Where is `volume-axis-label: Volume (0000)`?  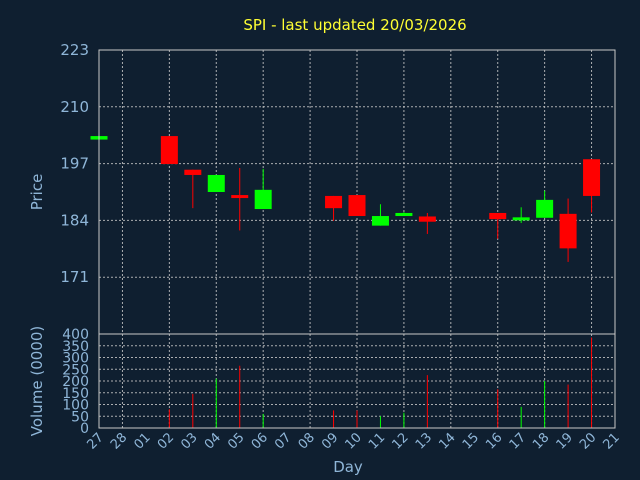 volume-axis-label: Volume (0000) is located at coordinates (37, 381).